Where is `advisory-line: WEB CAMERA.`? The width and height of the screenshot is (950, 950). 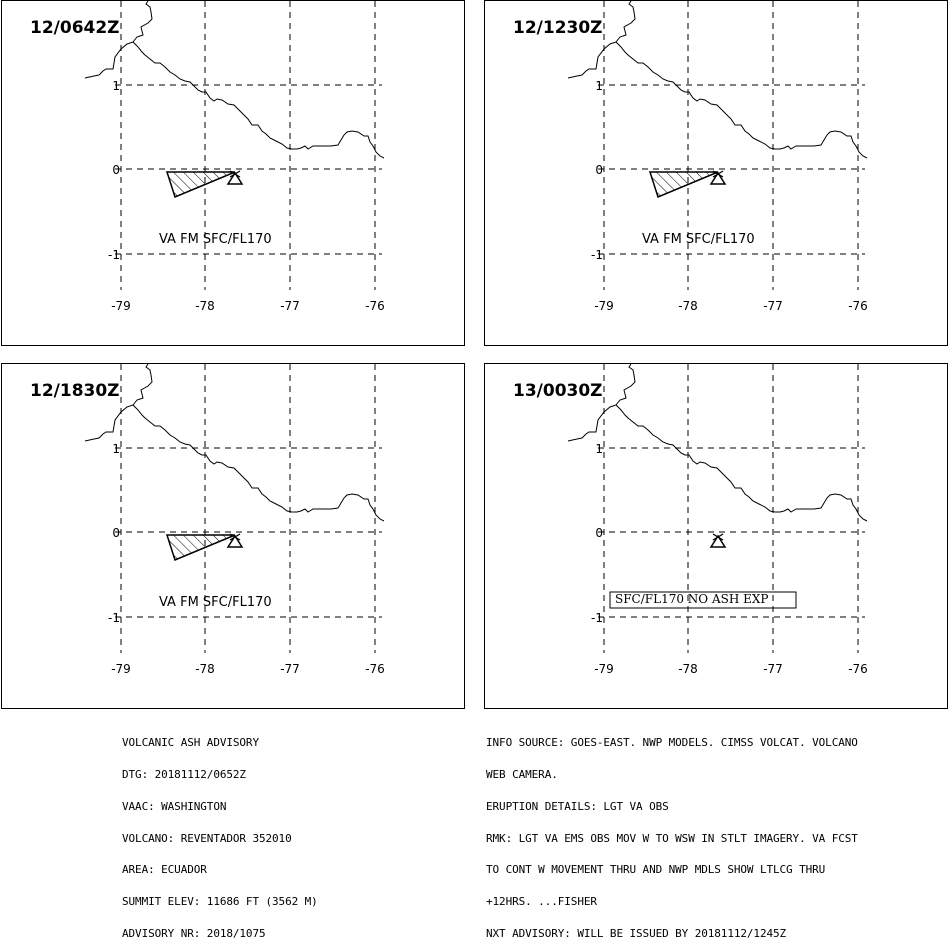
advisory-line: WEB CAMERA. is located at coordinates (522, 774).